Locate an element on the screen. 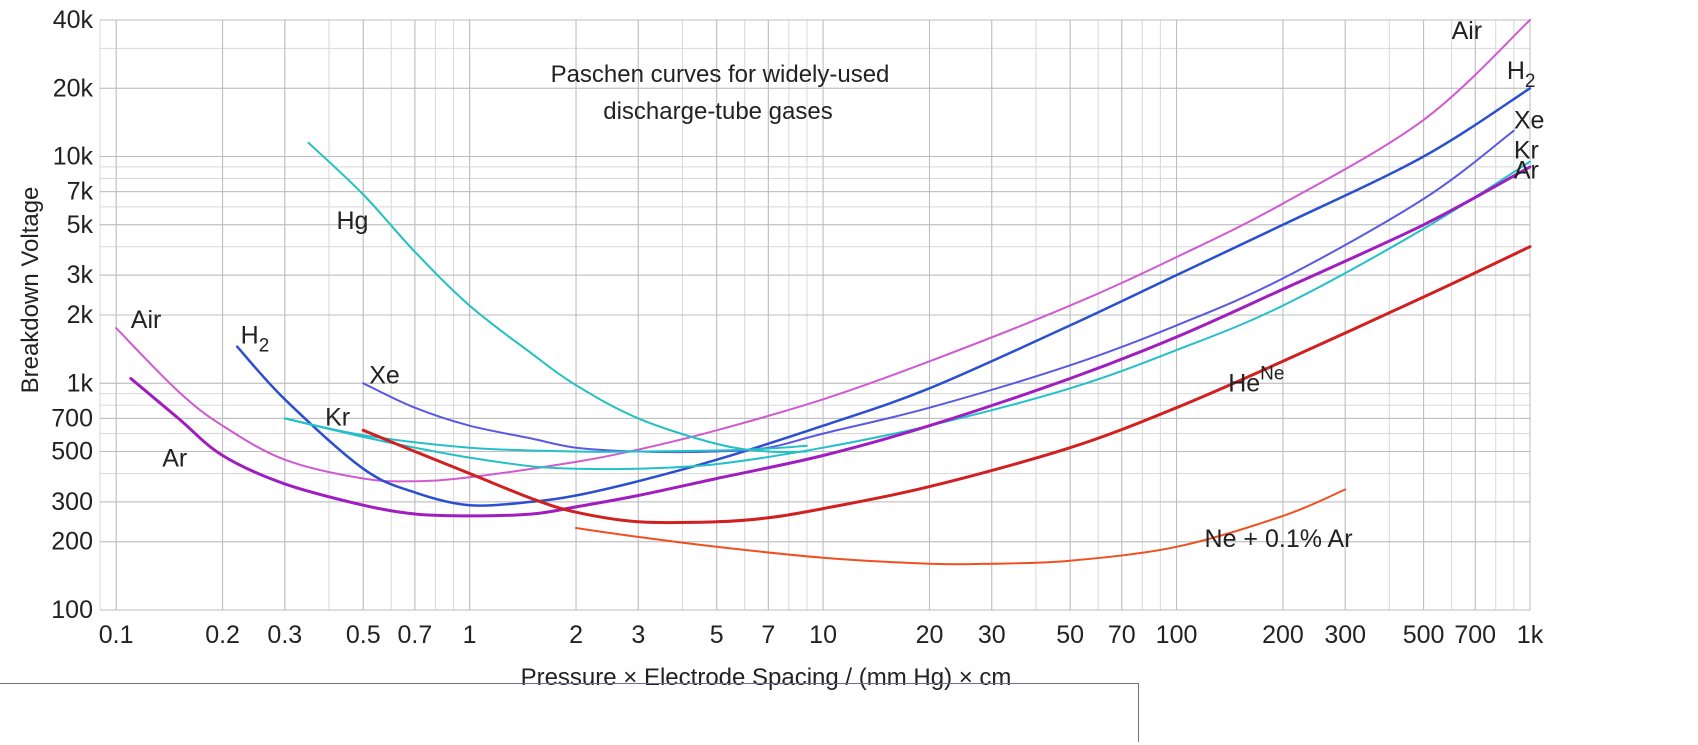 This screenshot has width=1698, height=745. x-tick-label: 700 is located at coordinates (1475, 635).